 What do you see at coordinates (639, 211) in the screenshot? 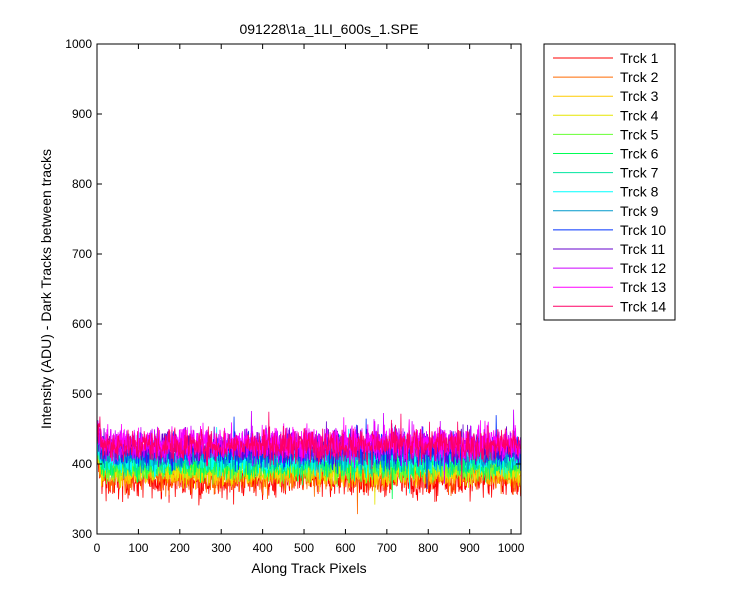
I see `legend-label: Trck 9` at bounding box center [639, 211].